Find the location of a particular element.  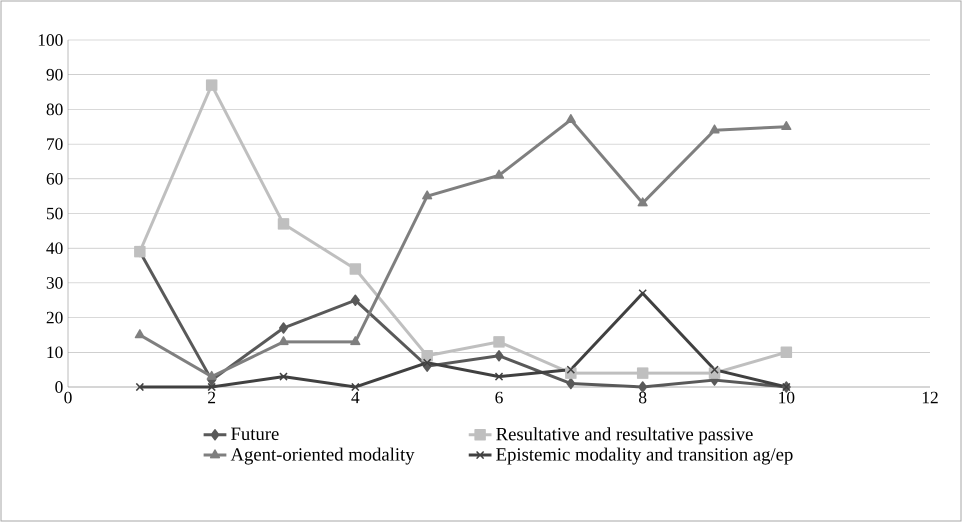

y-tick-label: 60 is located at coordinates (54, 178).